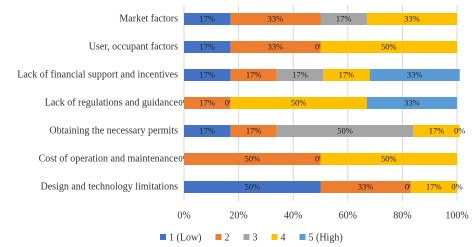 The width and height of the screenshot is (474, 247). Describe the element at coordinates (326, 237) in the screenshot. I see `legend-label: 5 (High)` at that location.